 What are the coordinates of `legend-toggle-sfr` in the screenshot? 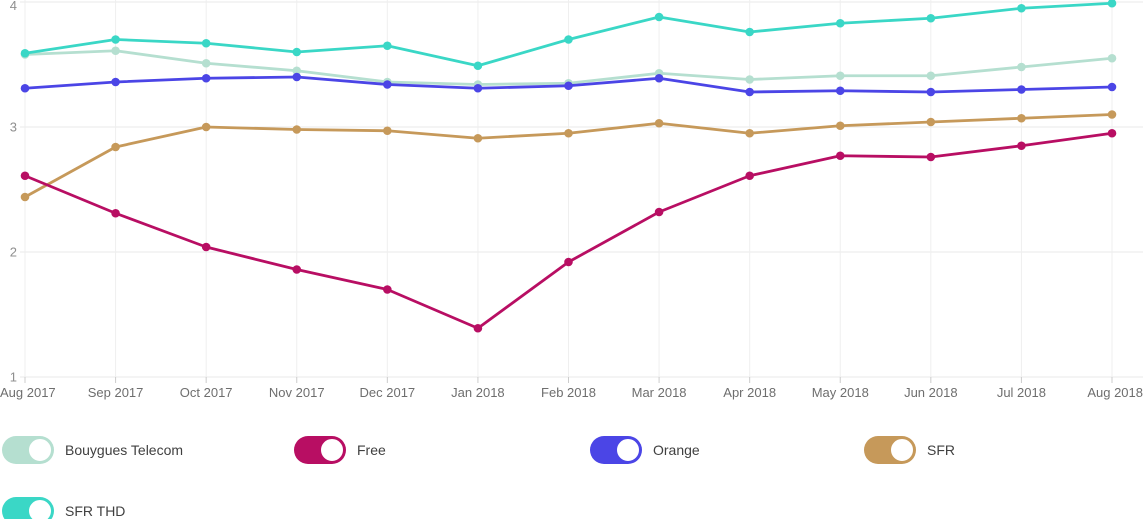 It's located at (890, 450).